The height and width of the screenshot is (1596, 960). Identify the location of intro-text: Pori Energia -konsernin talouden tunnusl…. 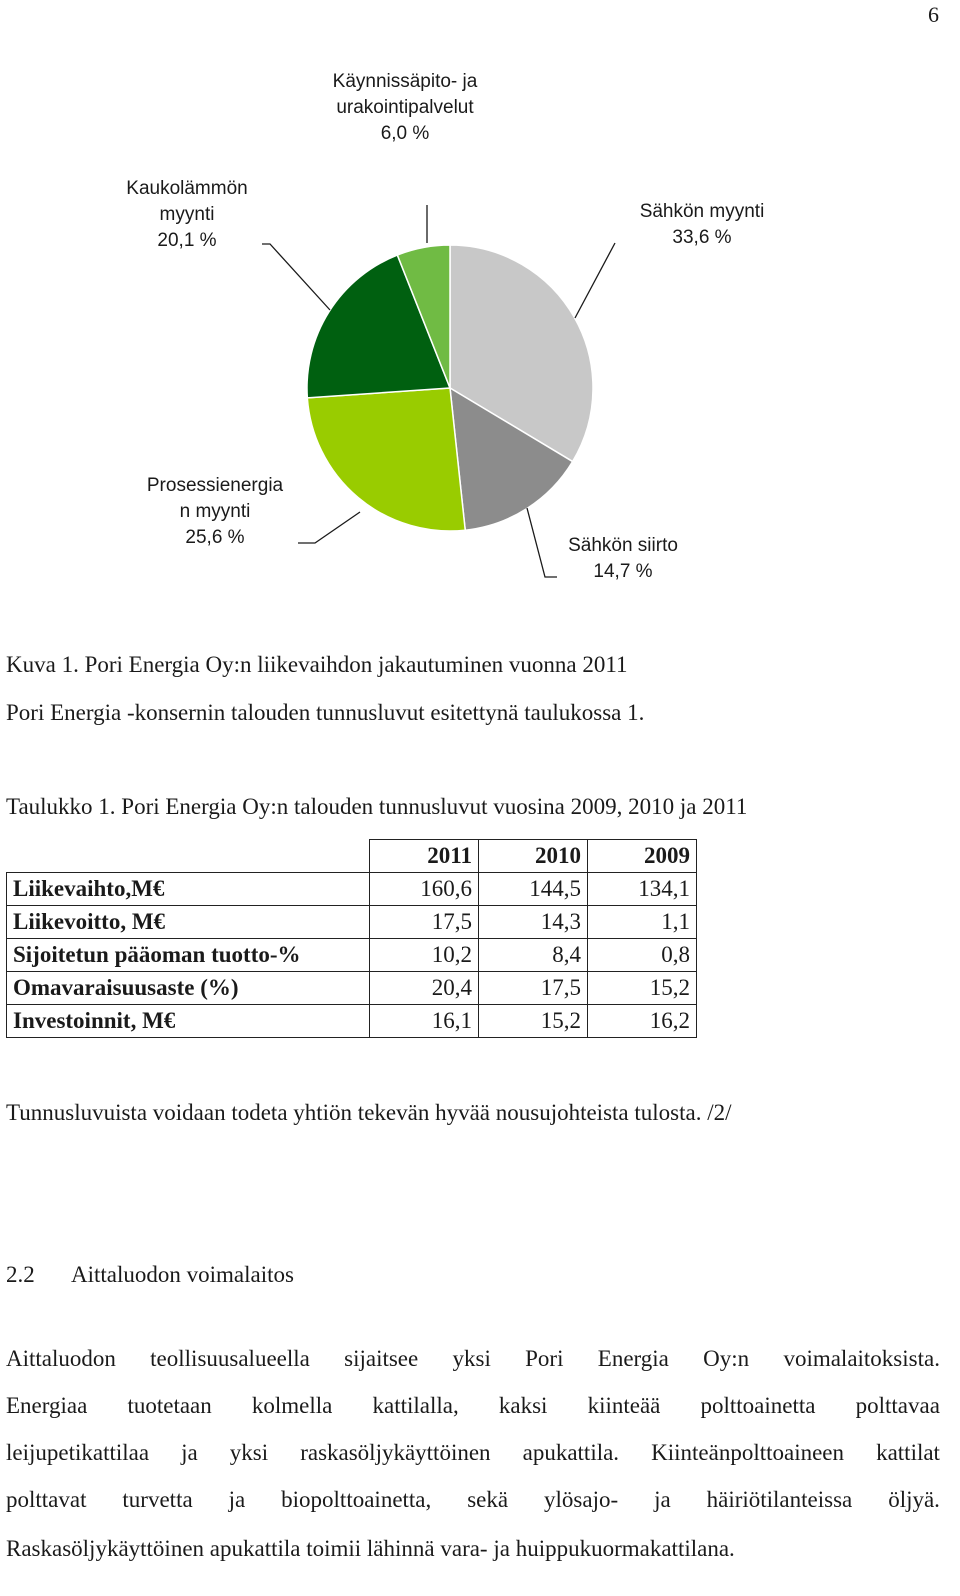
(325, 712).